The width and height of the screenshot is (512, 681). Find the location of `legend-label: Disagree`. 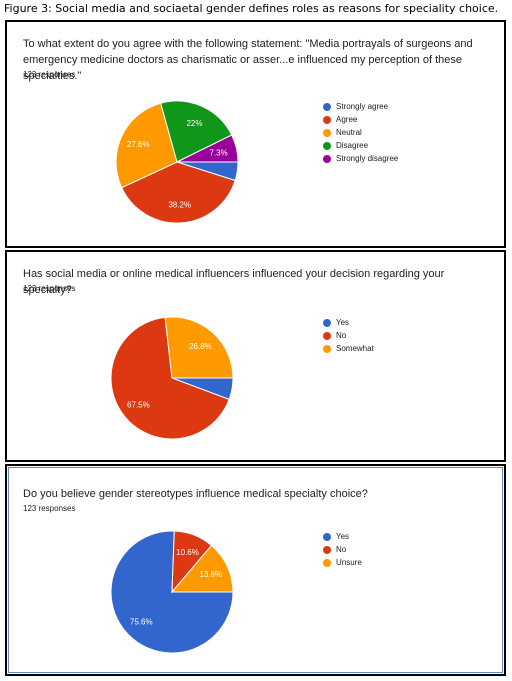

legend-label: Disagree is located at coordinates (352, 145).